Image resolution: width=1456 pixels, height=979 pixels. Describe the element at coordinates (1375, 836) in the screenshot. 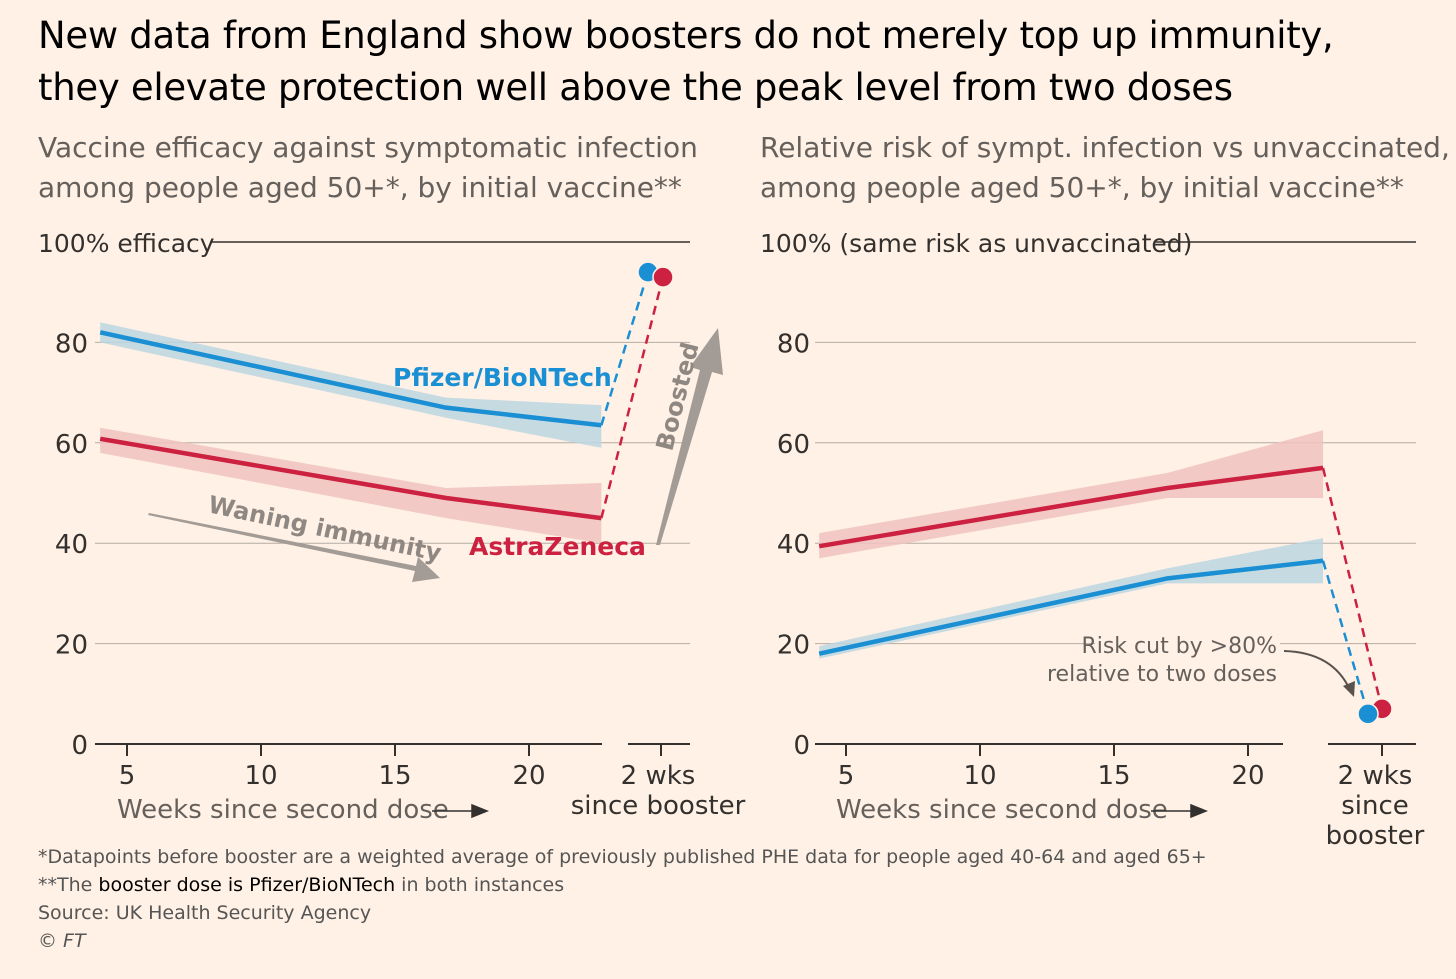

I see `chart2-booster-label: booster` at that location.